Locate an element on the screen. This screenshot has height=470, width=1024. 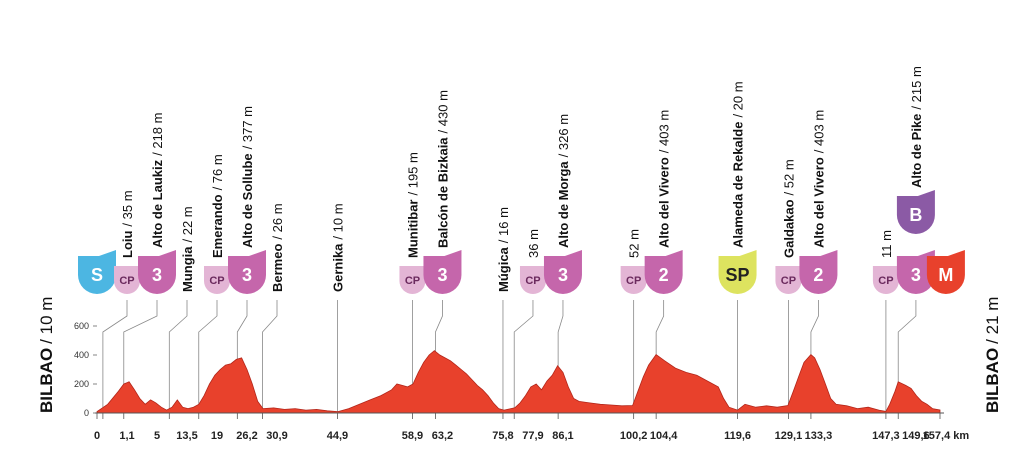
badge: S is located at coordinates (97, 272).